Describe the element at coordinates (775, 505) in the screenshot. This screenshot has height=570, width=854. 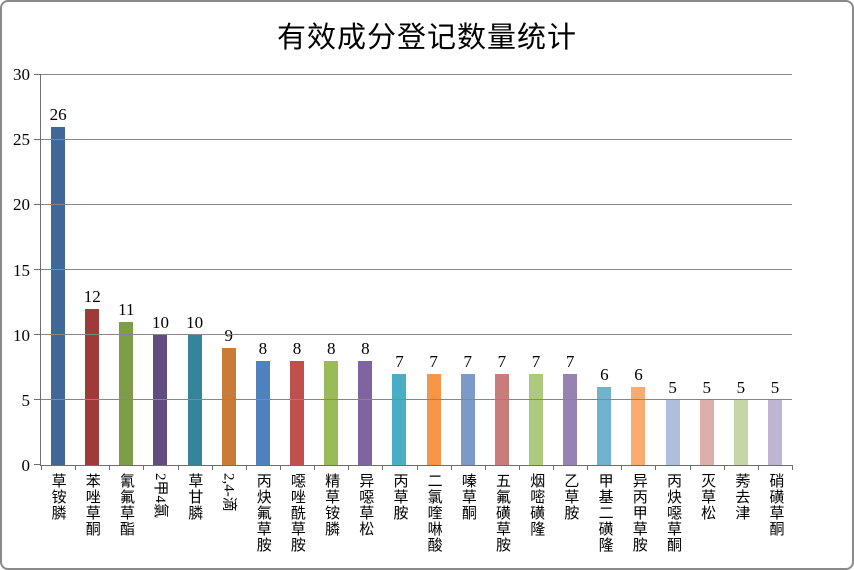
I see `category-label-text: 硝磺草酮` at that location.